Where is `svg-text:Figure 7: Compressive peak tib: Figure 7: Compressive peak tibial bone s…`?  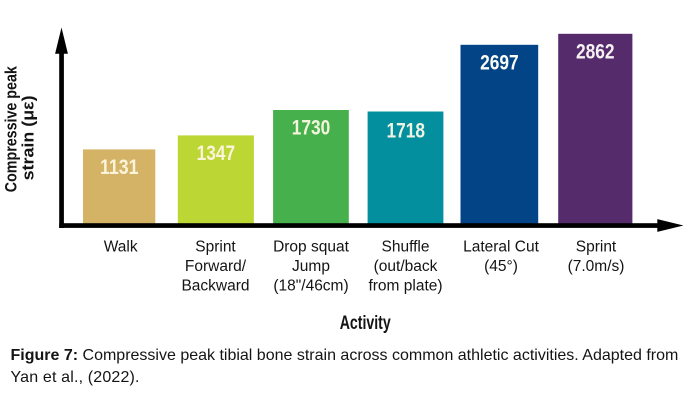 svg-text:Figure 7: Compressive peak tib: Figure 7: Compressive peak tibial bone s… is located at coordinates (345, 355).